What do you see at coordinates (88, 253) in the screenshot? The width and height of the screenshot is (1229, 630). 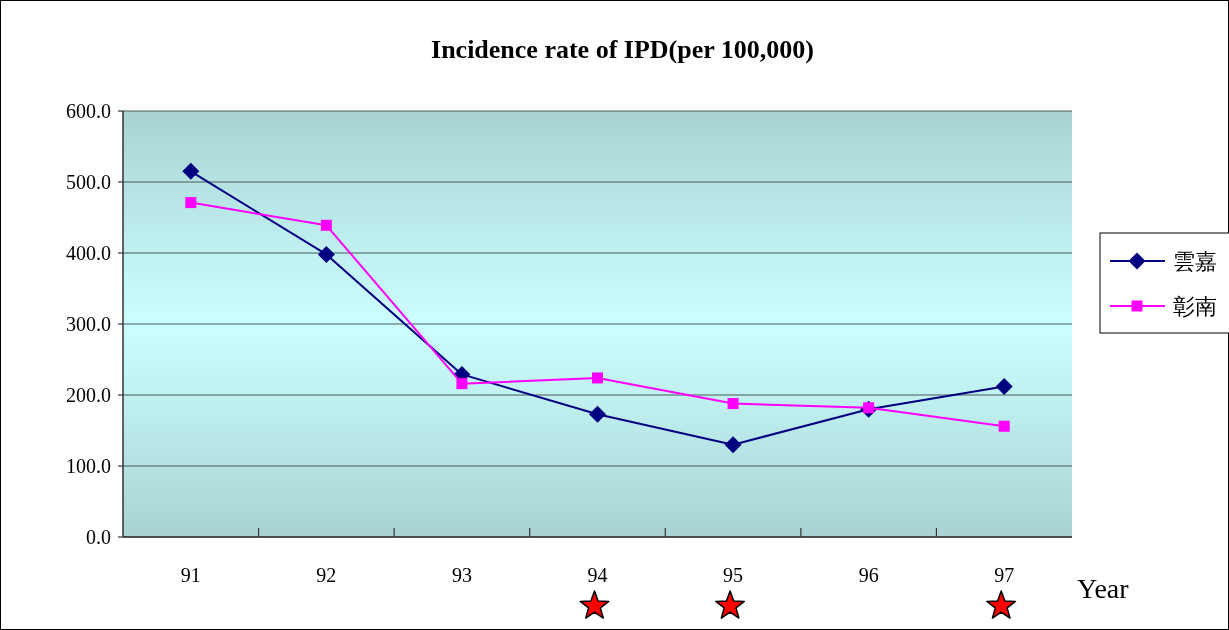 I see `y-tick-label: 400.0` at bounding box center [88, 253].